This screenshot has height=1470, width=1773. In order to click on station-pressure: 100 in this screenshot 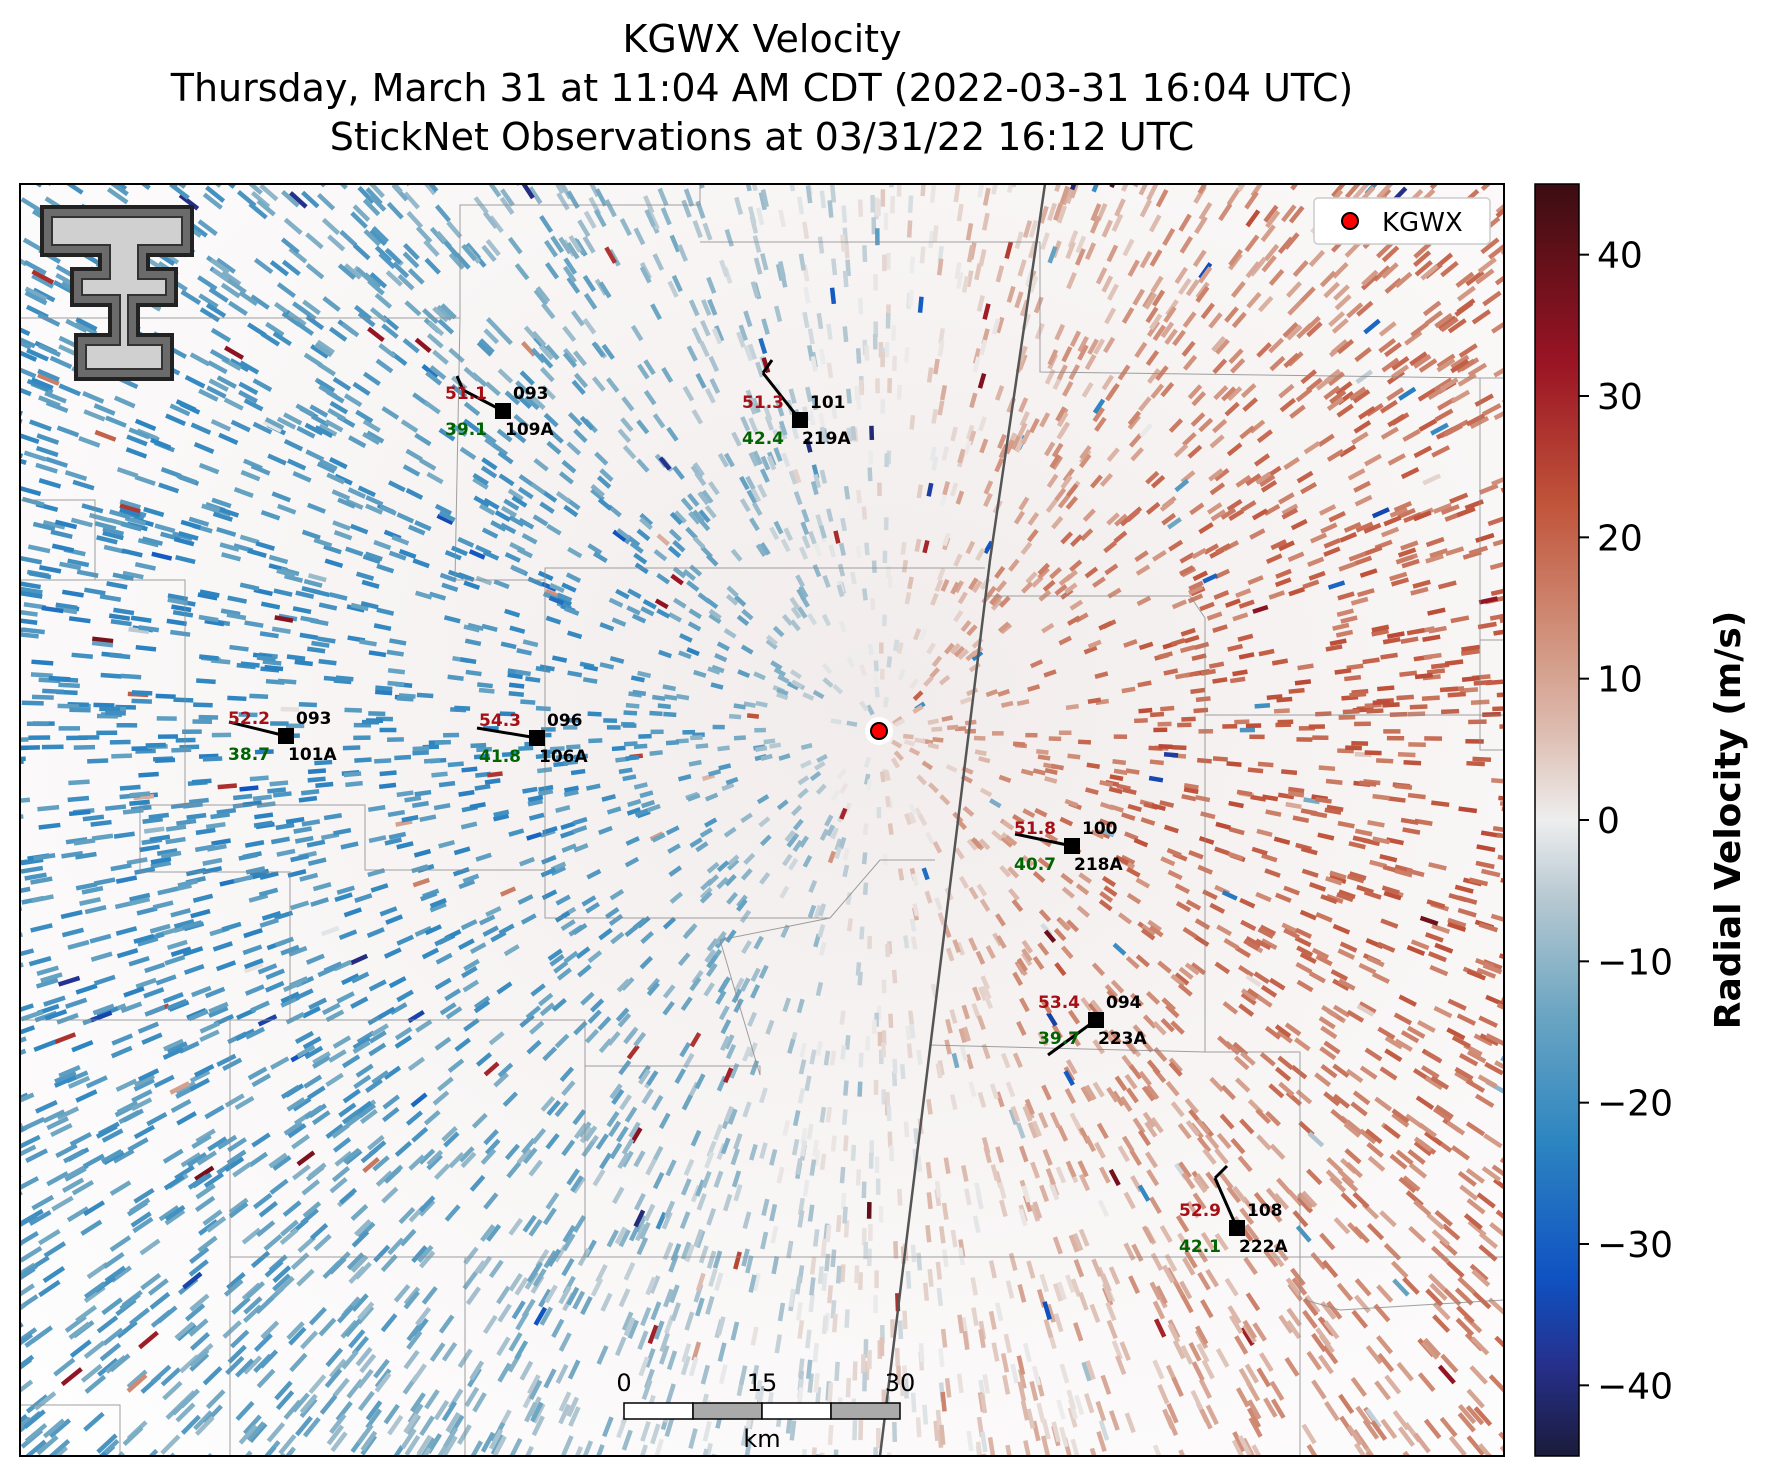, I will do `click(1100, 829)`.